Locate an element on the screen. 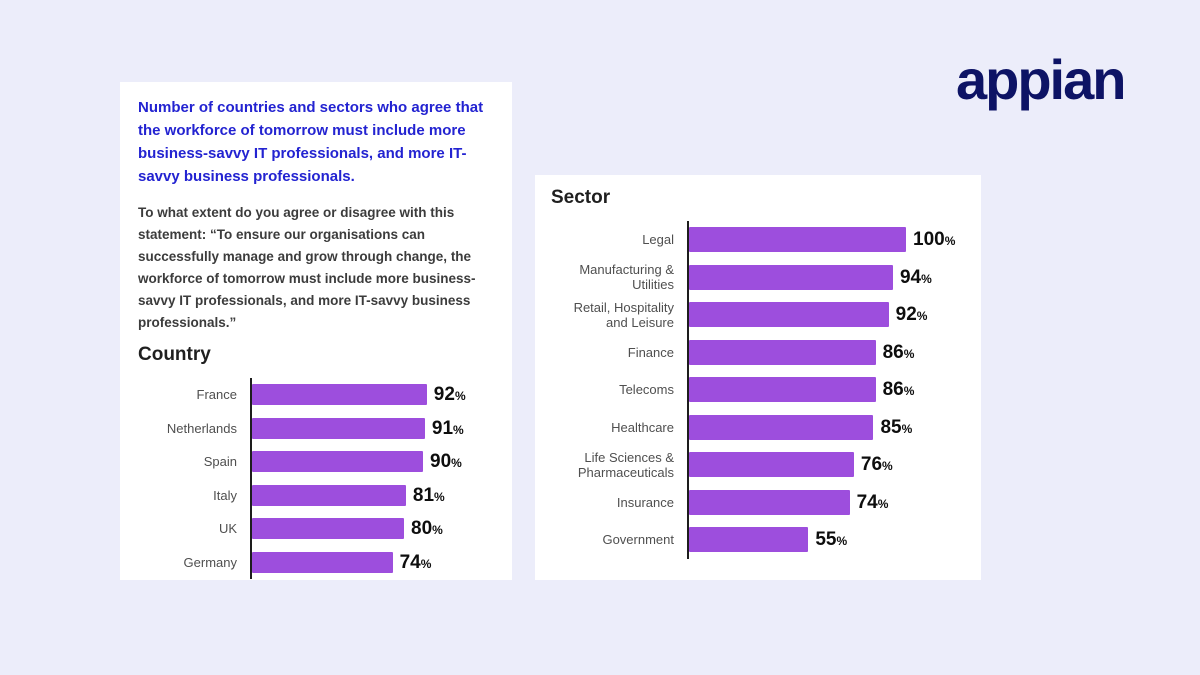 The image size is (1200, 675). bar-value-number: 94 is located at coordinates (910, 277).